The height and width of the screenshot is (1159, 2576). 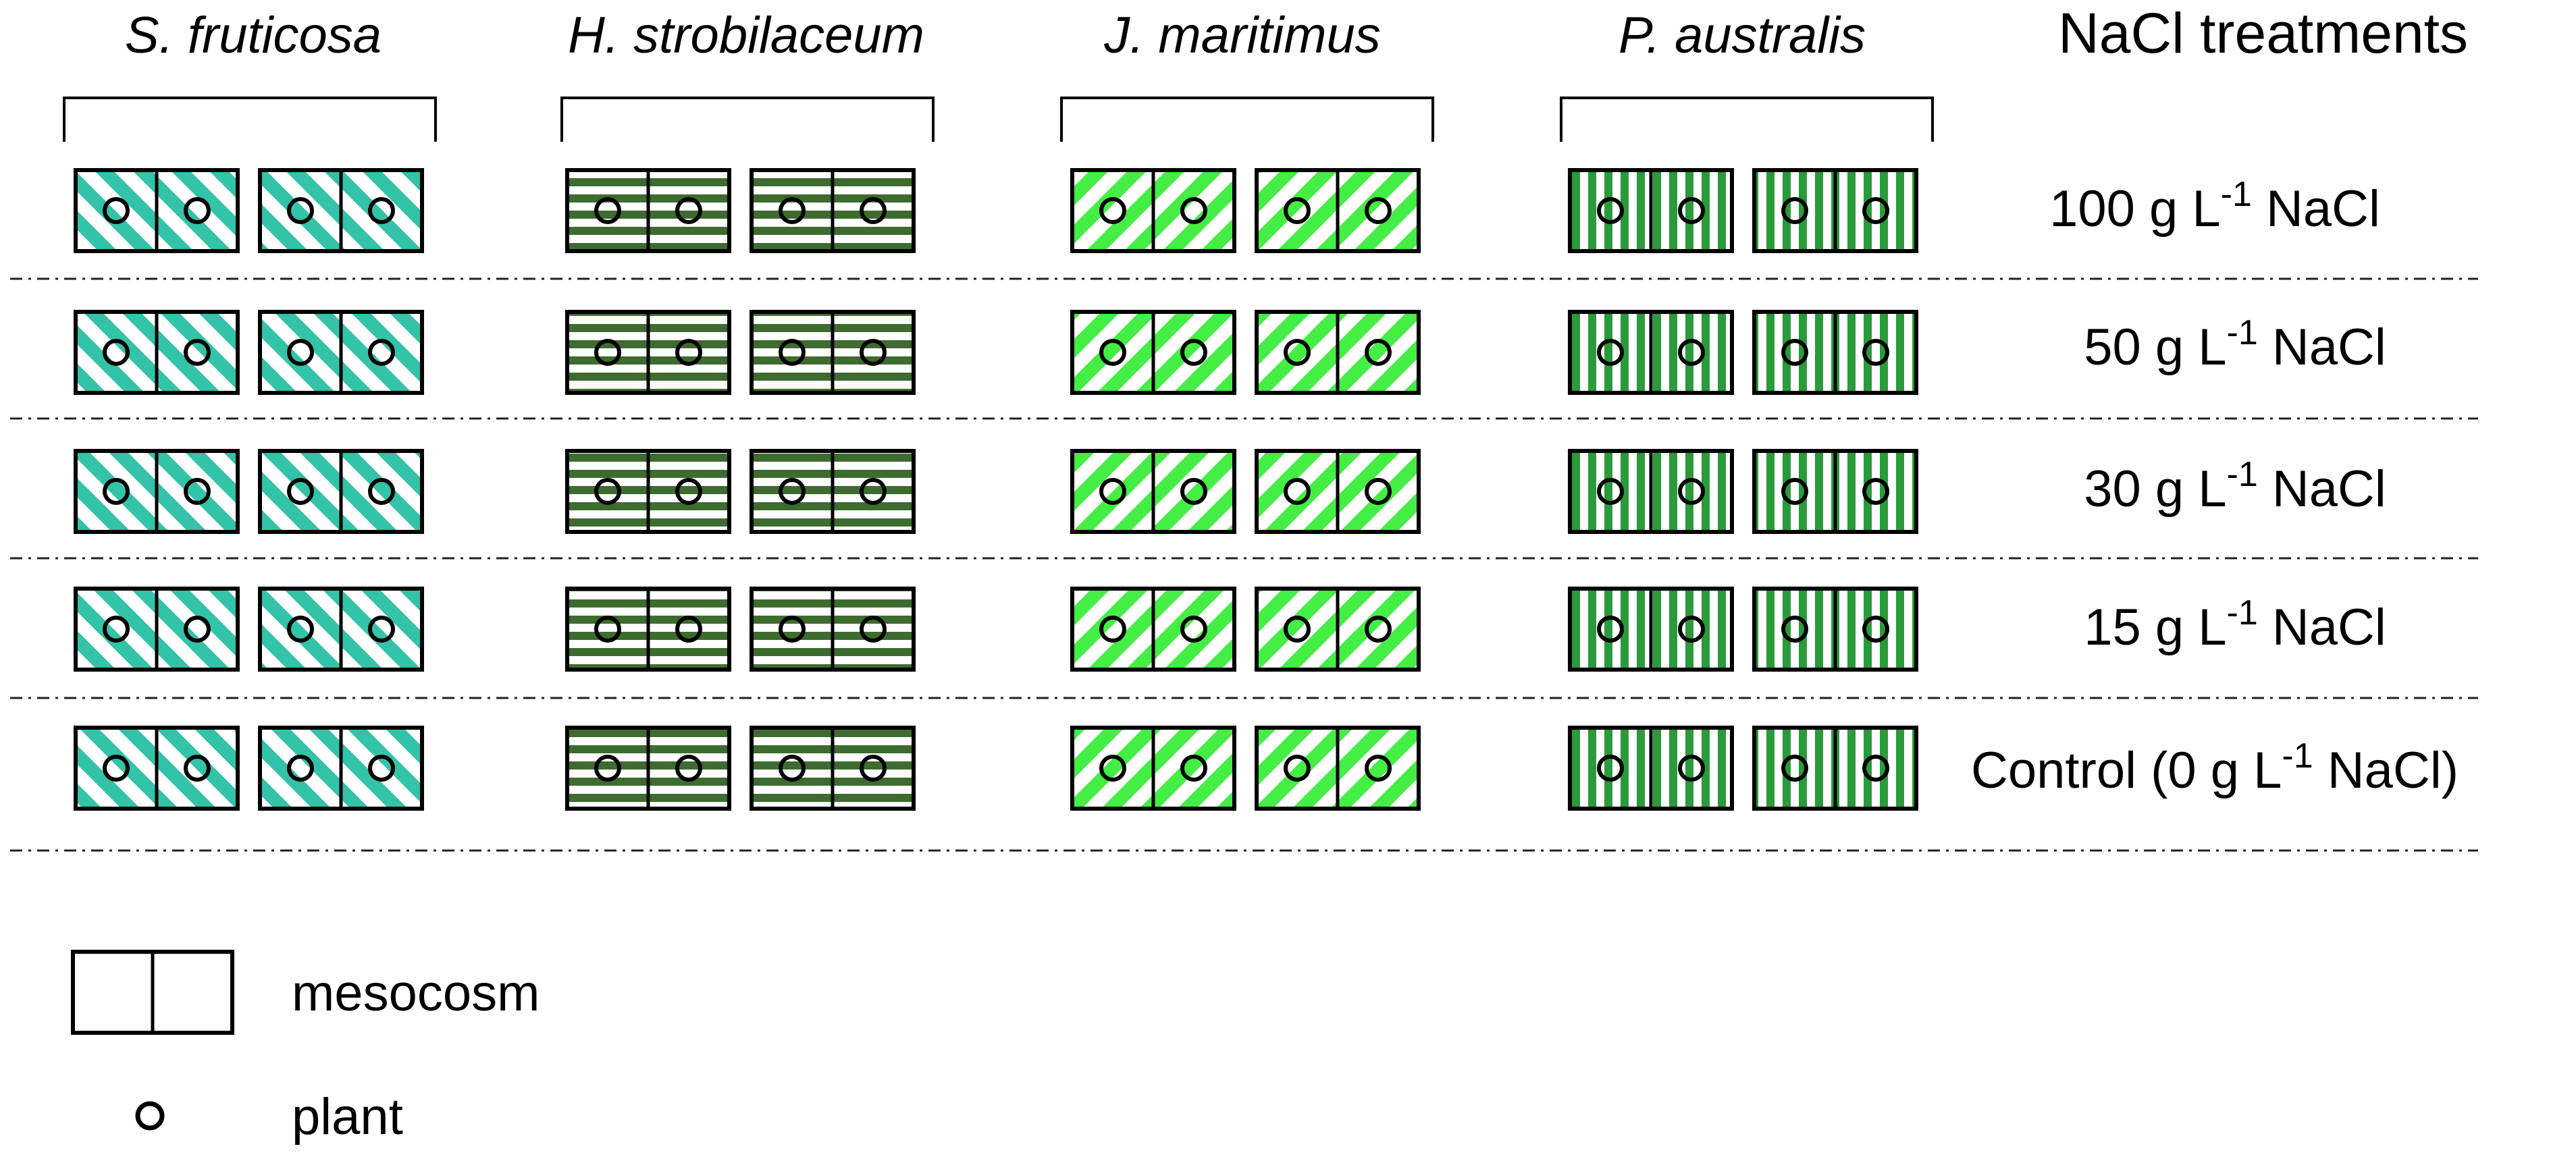 I want to click on treatment-label-unit: NaCl), so click(x=2386, y=771).